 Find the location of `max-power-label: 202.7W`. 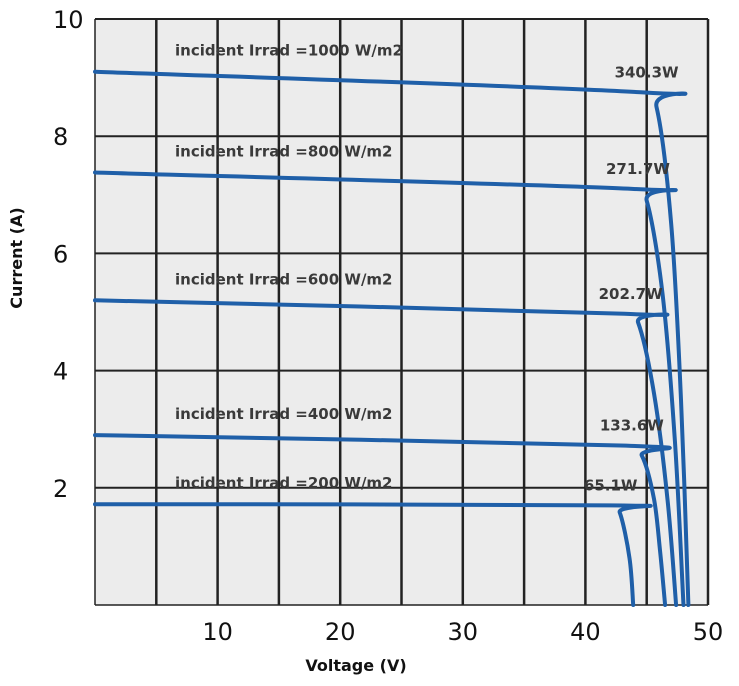

max-power-label: 202.7W is located at coordinates (631, 294).